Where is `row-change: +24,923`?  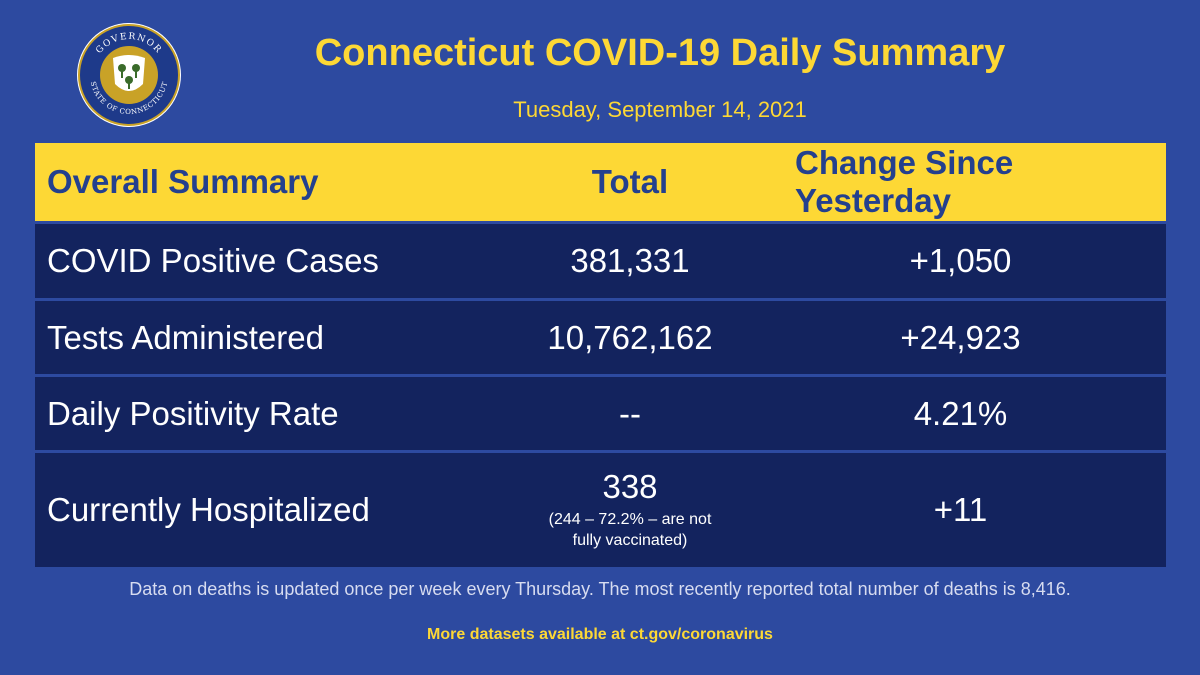 row-change: +24,923 is located at coordinates (960, 337).